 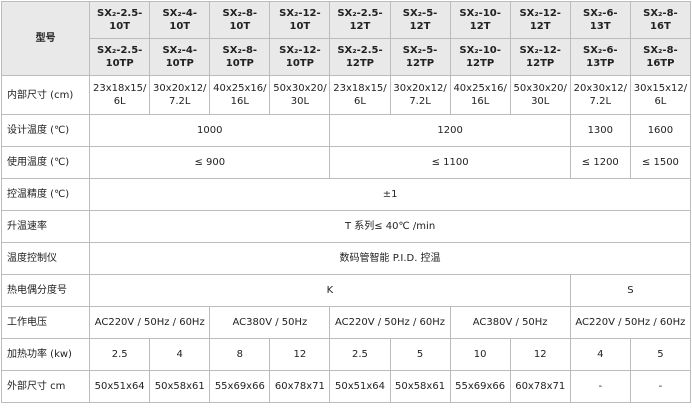 I want to click on cell: ±1, so click(x=390, y=194).